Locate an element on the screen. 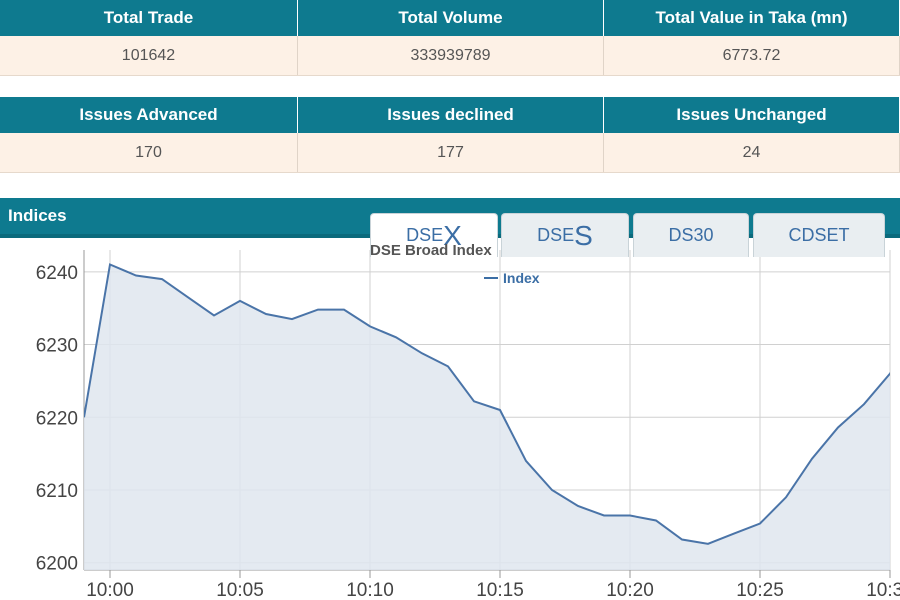 This screenshot has width=900, height=600. total-volume-header: Total Volume is located at coordinates (451, 18).